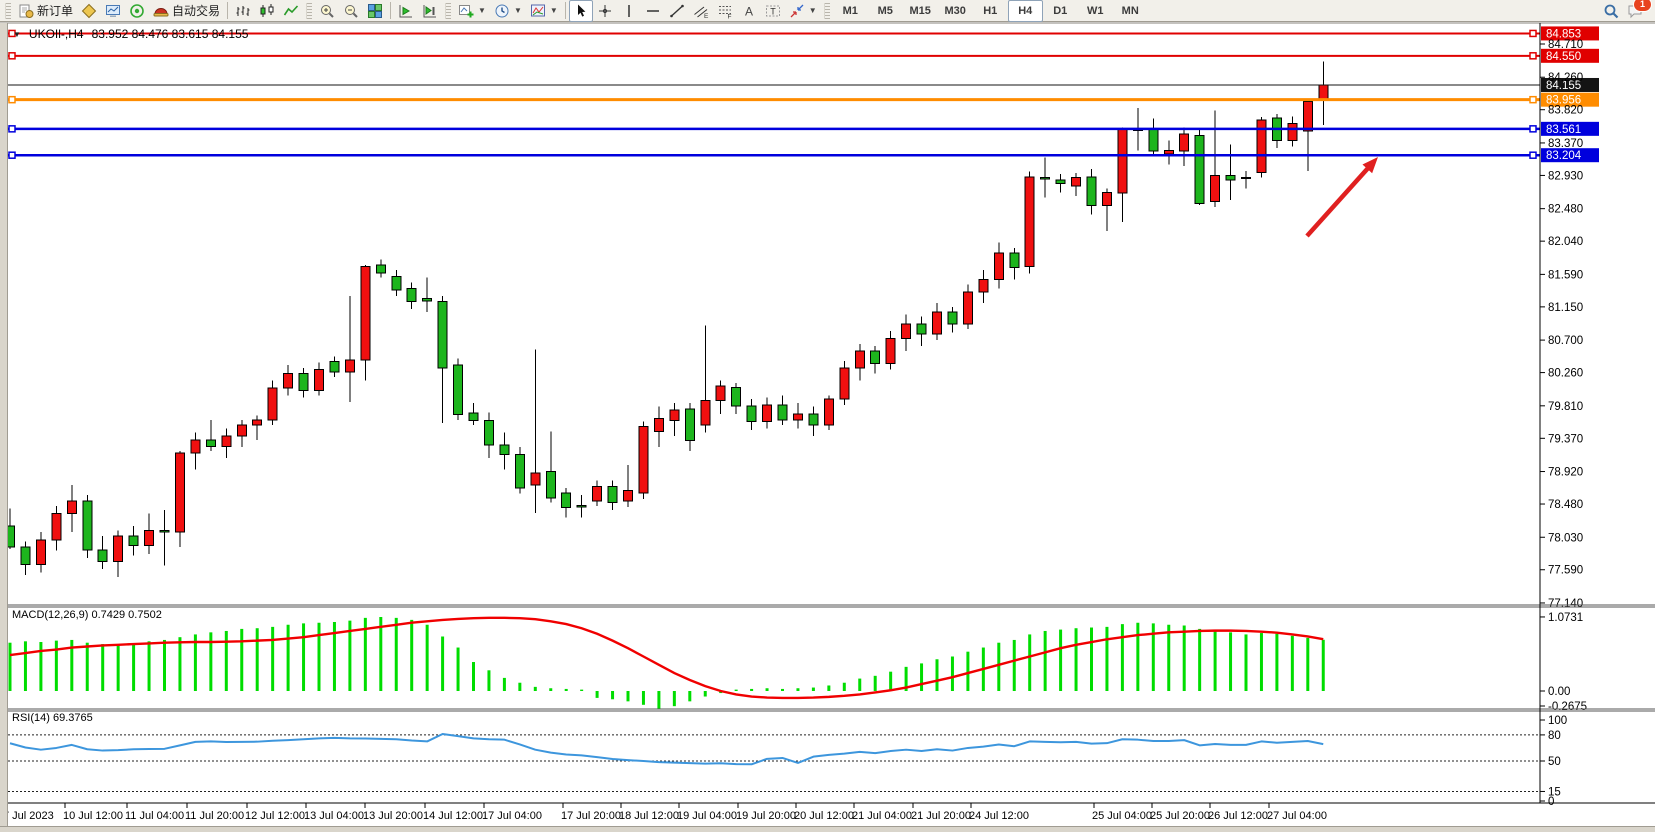 The height and width of the screenshot is (832, 1655). Describe the element at coordinates (803, 11) in the screenshot. I see `toolbar-button-arrows: ▼` at that location.